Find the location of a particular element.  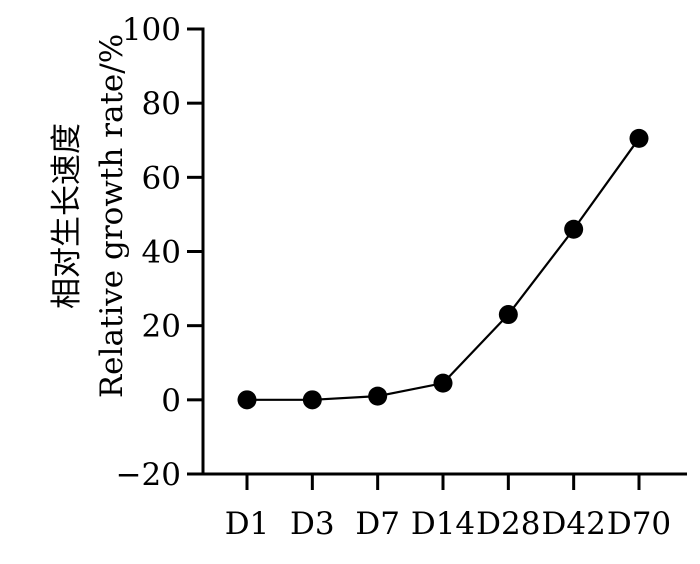

y-tick-label: 40 is located at coordinates (161, 253).